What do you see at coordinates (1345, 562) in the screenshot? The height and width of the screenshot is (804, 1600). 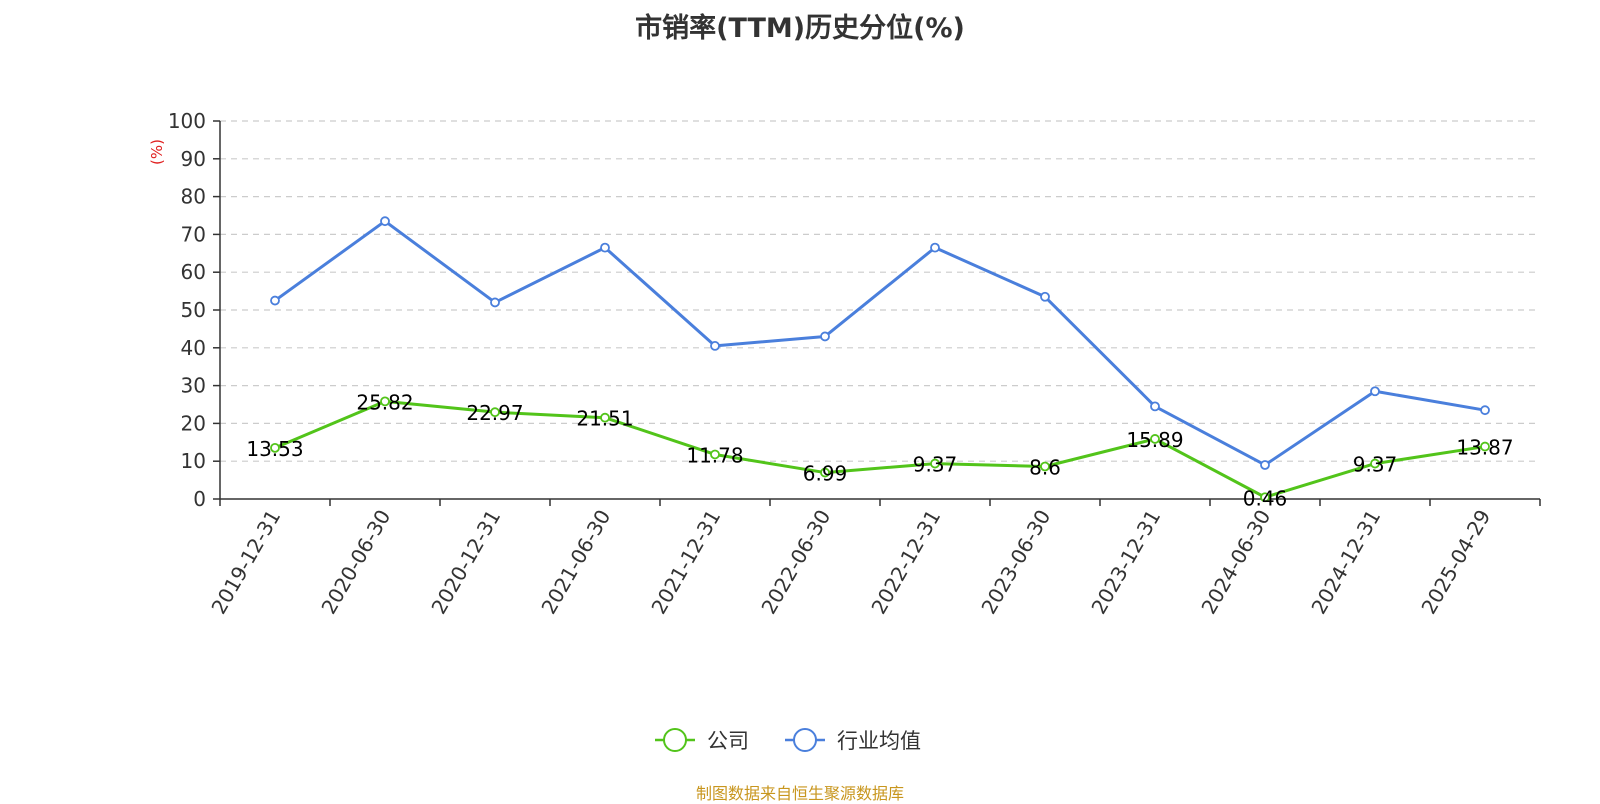 I see `x-tick-label: 2024-12-31` at bounding box center [1345, 562].